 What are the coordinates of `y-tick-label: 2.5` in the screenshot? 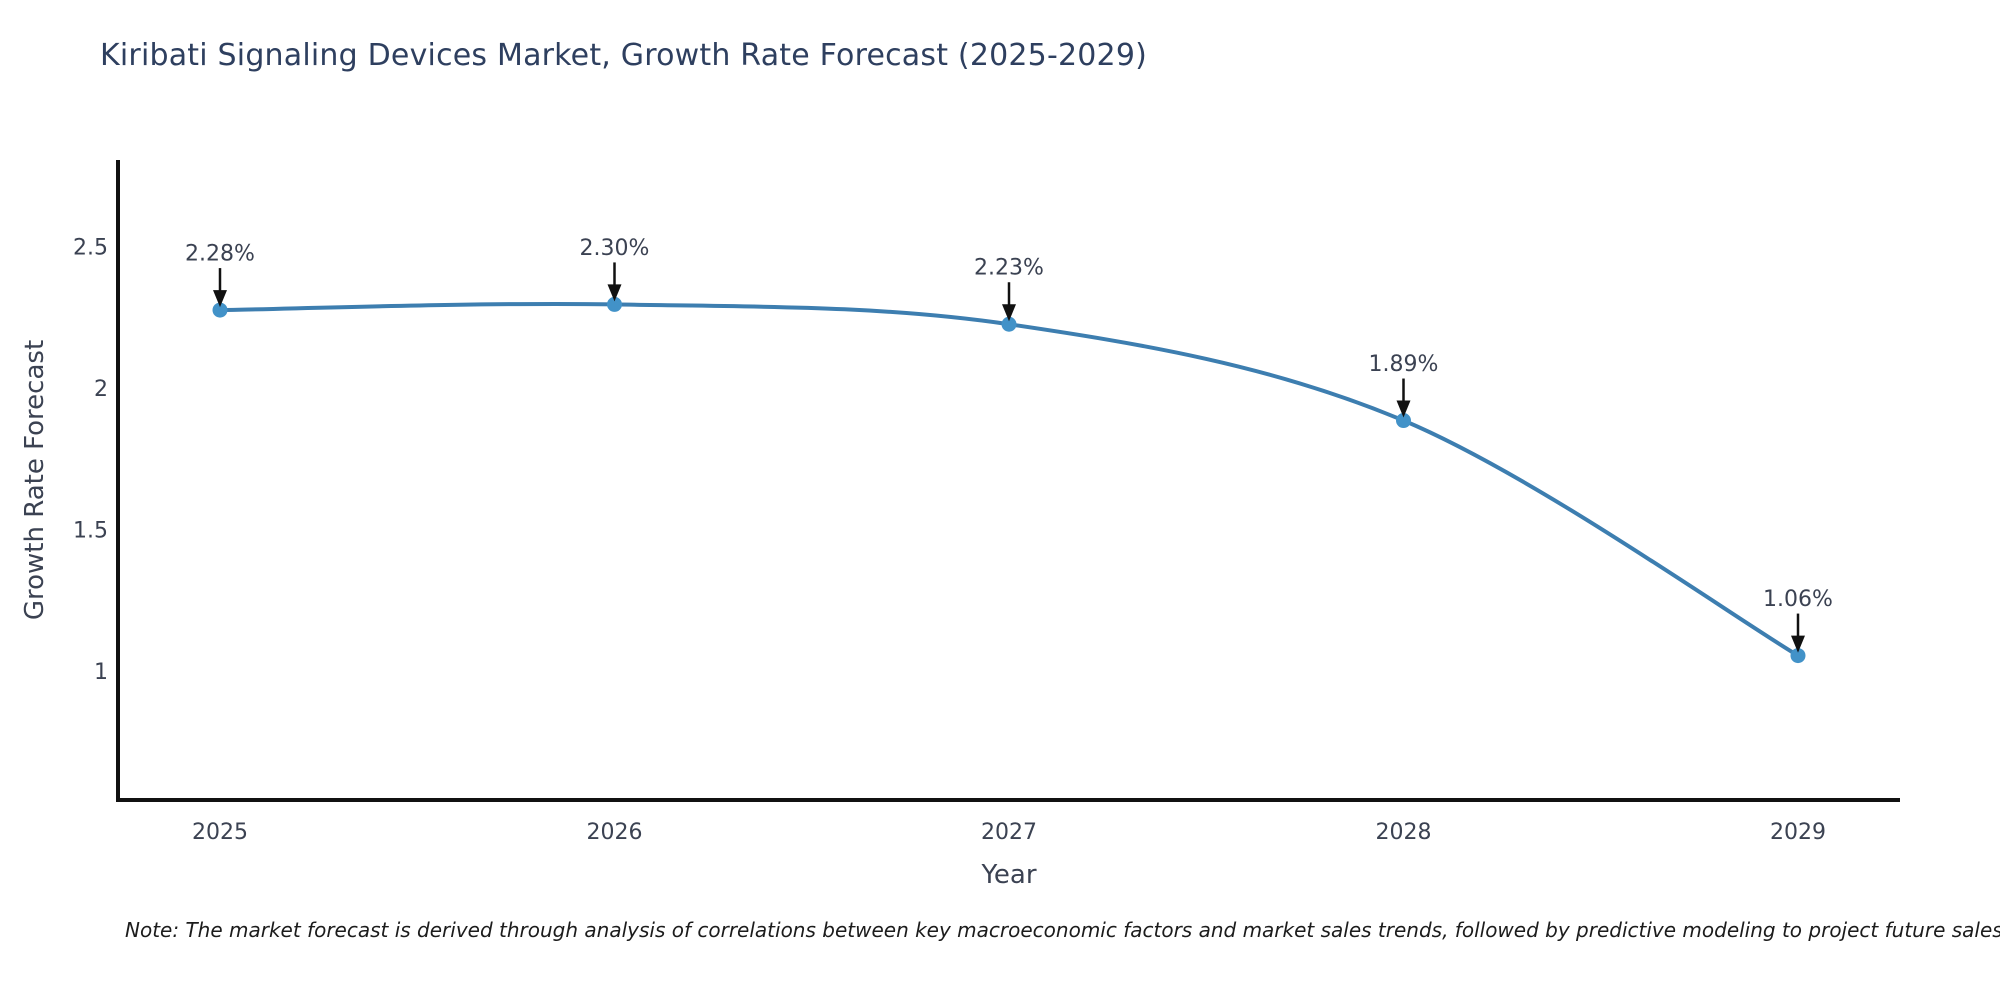 It's located at (90, 247).